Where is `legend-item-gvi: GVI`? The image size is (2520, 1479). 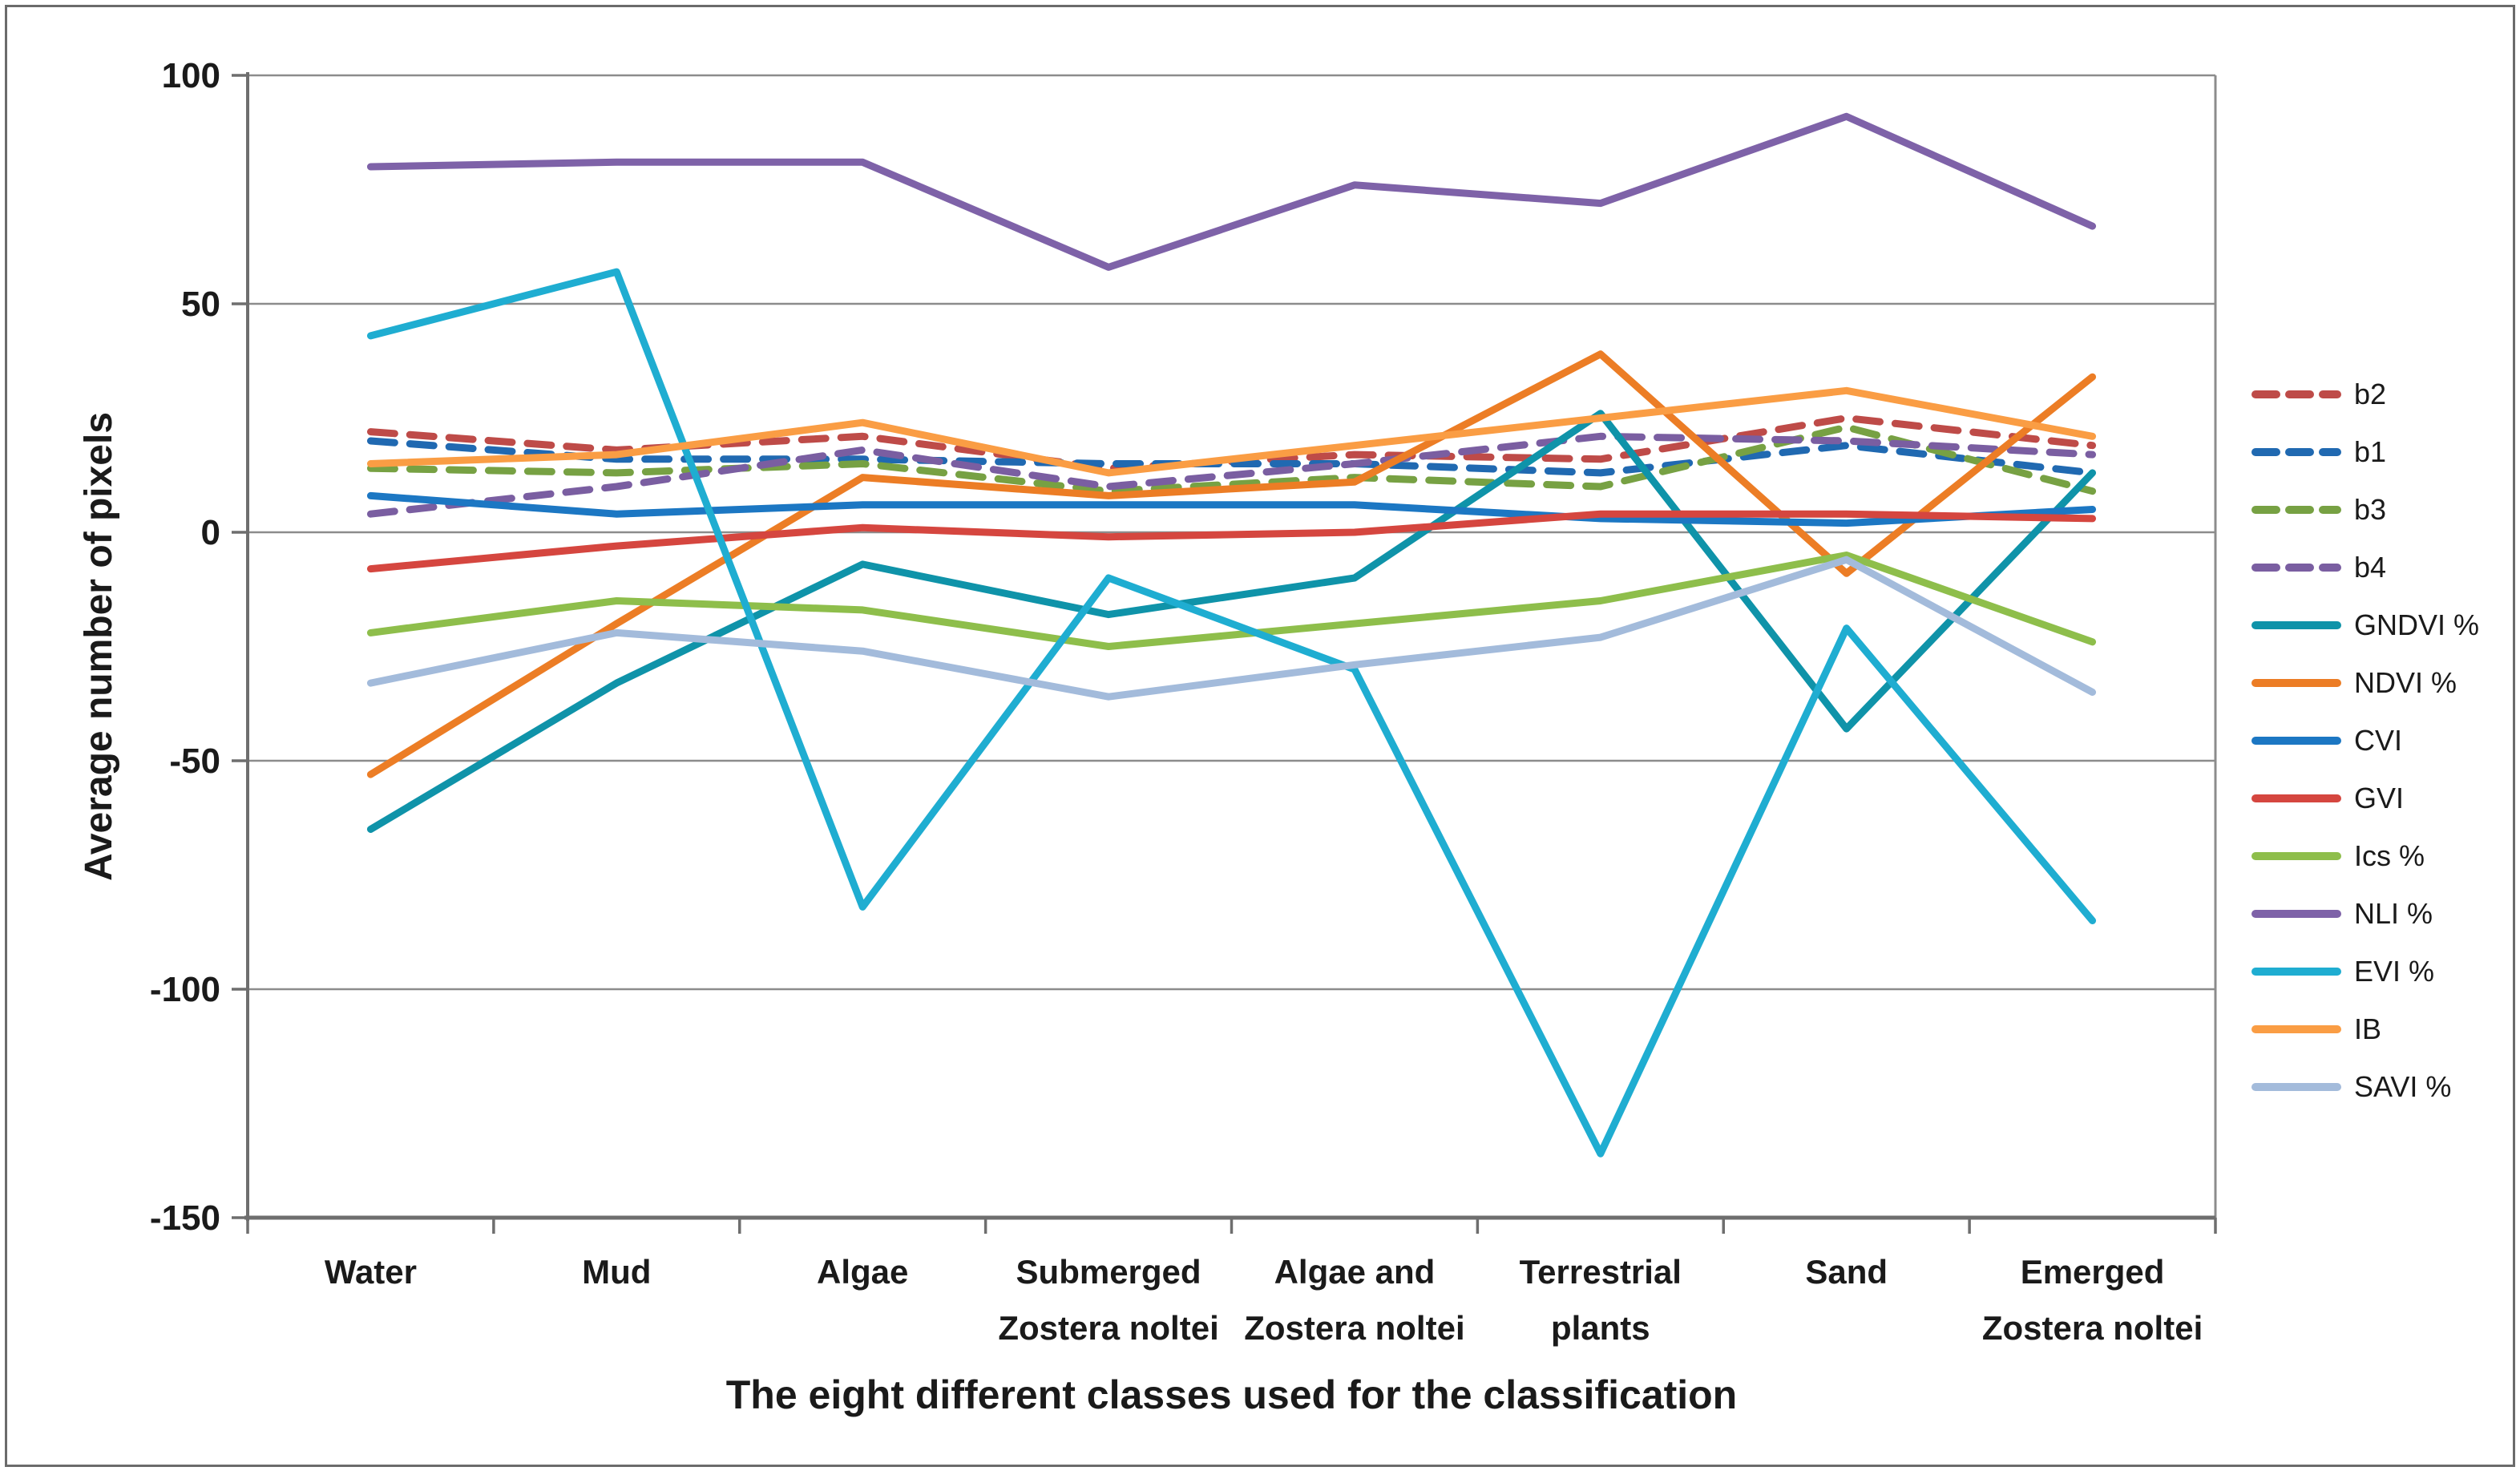 legend-item-gvi: GVI is located at coordinates (2365, 798).